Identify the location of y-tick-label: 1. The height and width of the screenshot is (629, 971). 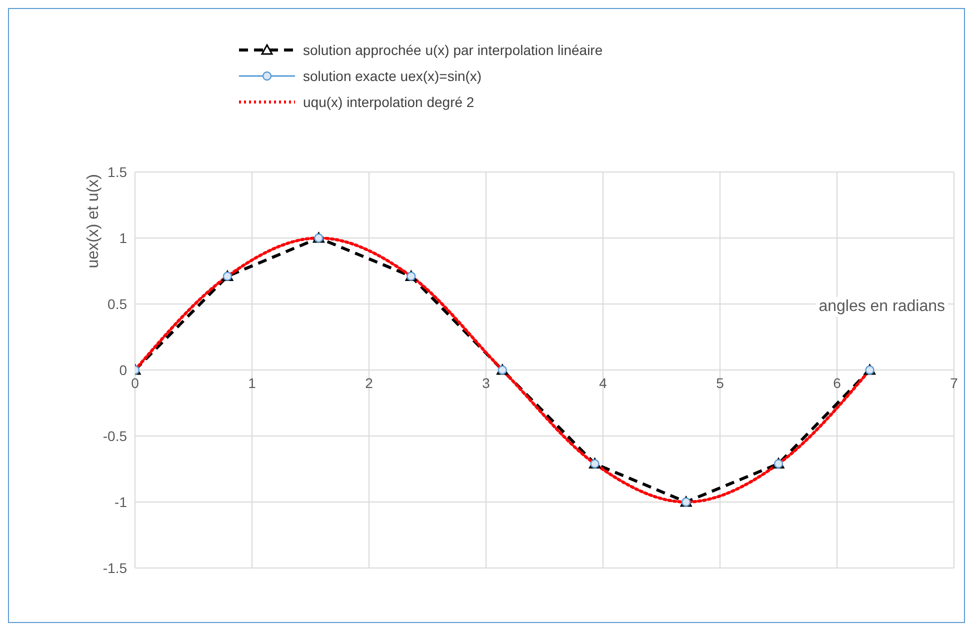
(123, 238).